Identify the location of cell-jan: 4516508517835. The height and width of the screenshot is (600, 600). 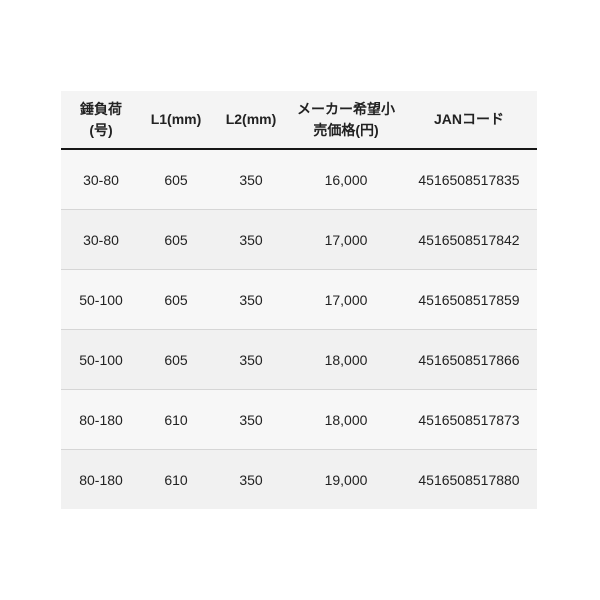
(469, 179).